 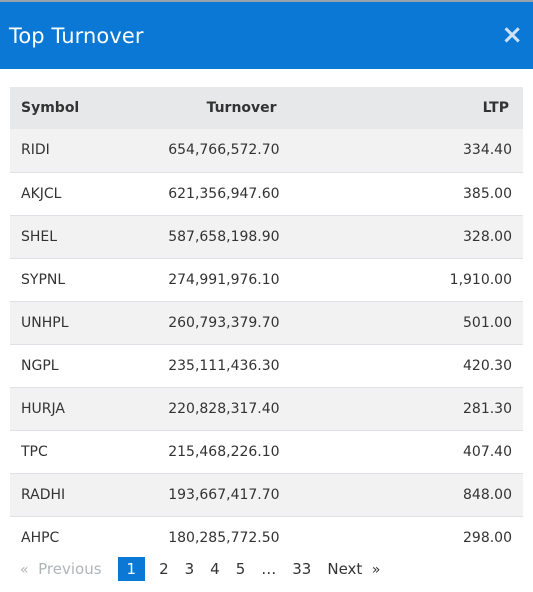 I want to click on turnover-cell: 180,285,772.50, so click(x=224, y=537).